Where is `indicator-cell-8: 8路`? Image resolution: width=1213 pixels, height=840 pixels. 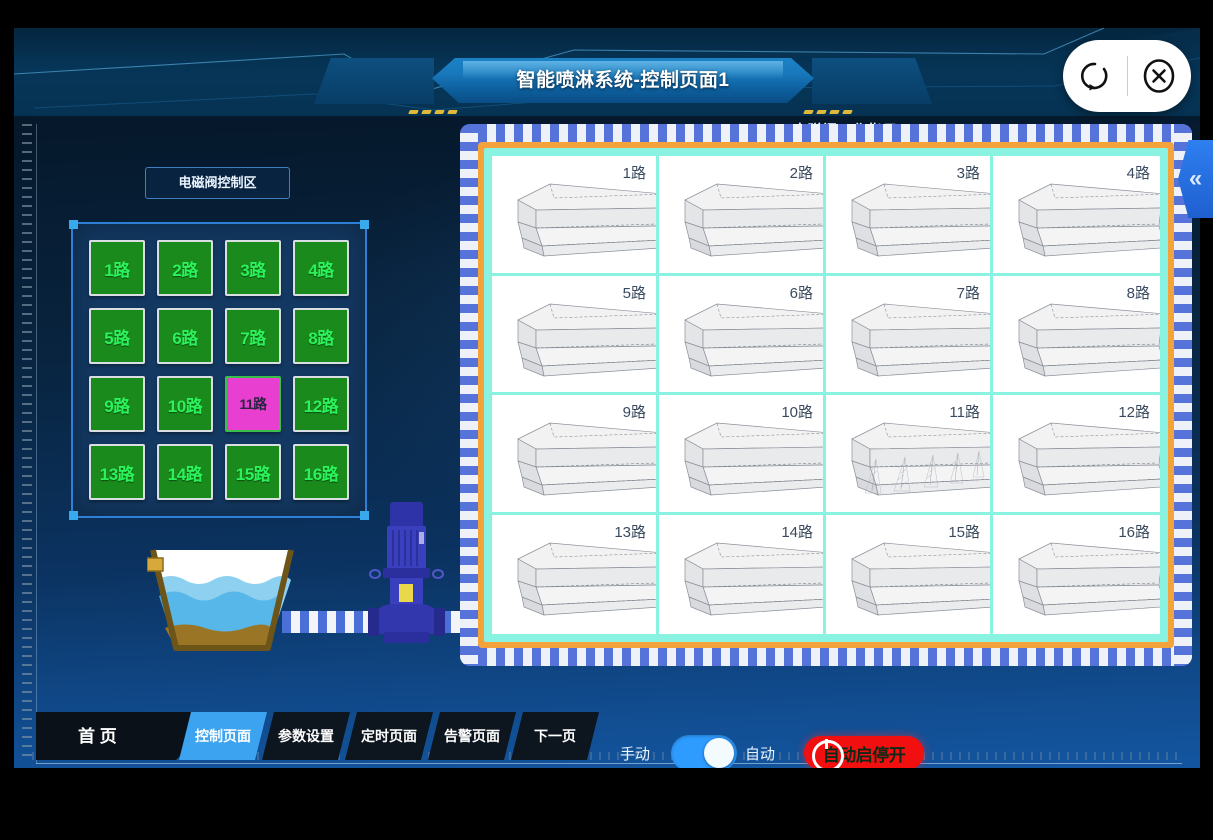
indicator-cell-8: 8路 is located at coordinates (1076, 335).